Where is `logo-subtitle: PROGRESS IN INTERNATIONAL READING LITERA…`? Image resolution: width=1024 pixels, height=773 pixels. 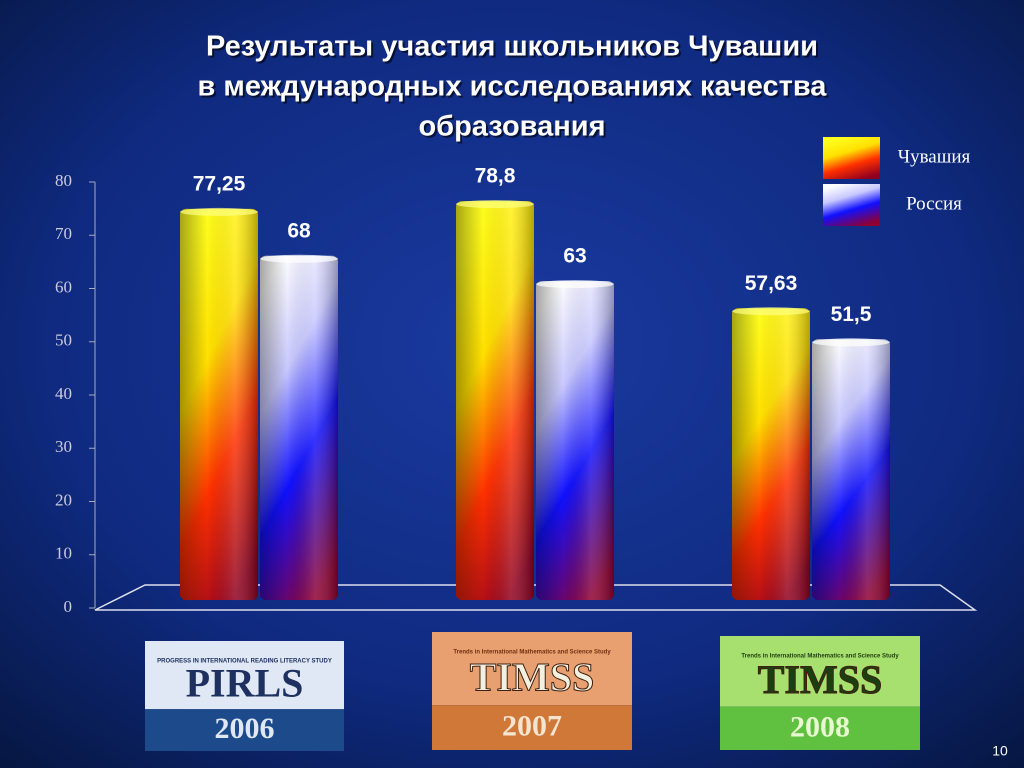 logo-subtitle: PROGRESS IN INTERNATIONAL READING LITERA… is located at coordinates (244, 662).